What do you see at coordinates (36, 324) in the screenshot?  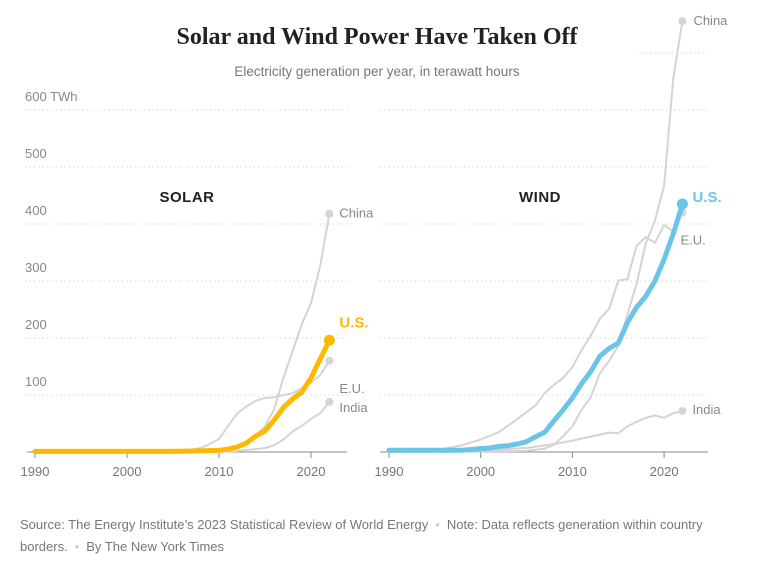 I see `y-tick-label-200: 200` at bounding box center [36, 324].